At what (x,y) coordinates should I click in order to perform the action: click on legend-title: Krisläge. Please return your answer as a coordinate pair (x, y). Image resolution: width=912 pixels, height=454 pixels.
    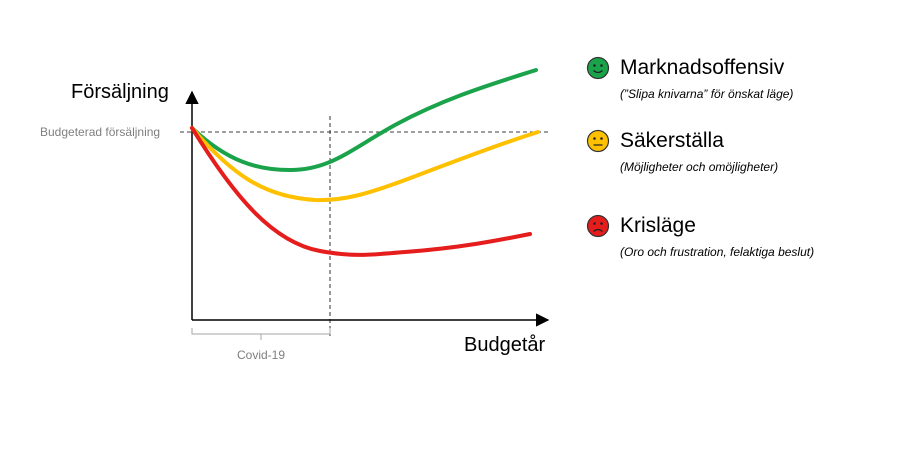
    Looking at the image, I should click on (658, 225).